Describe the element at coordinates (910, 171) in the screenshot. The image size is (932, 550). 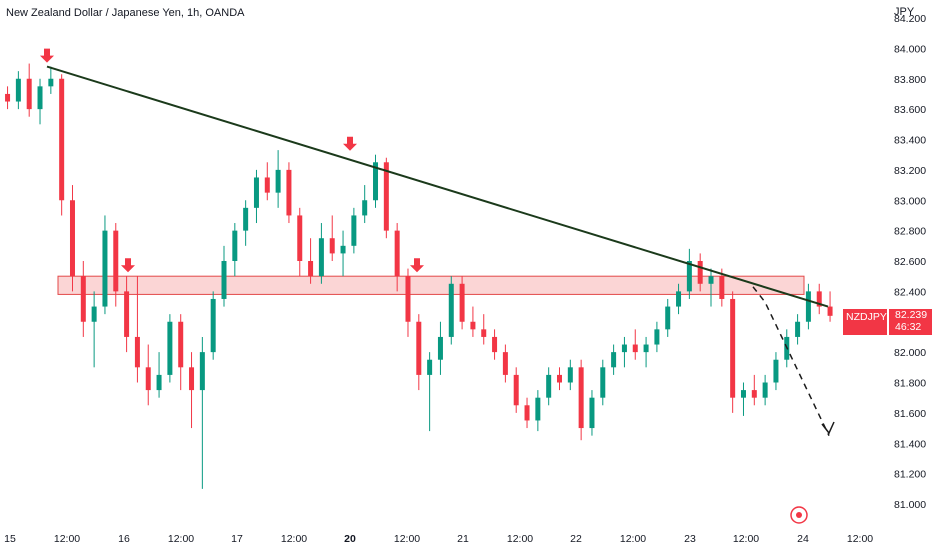
I see `y-tick-label: 83.200` at that location.